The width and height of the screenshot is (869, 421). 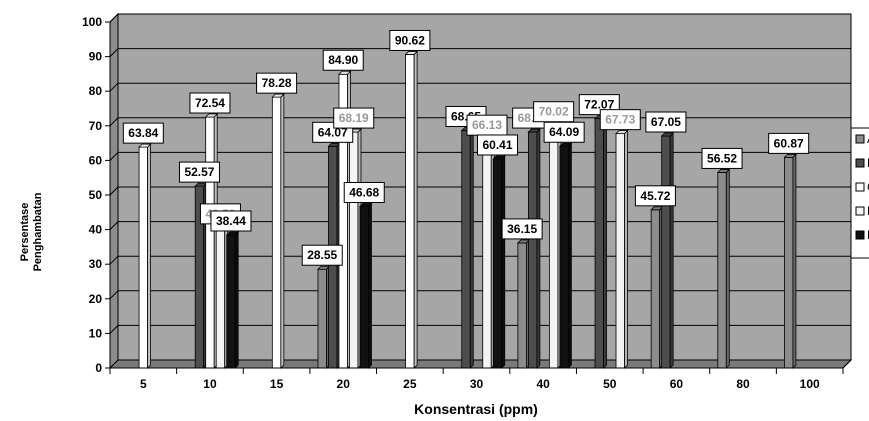 What do you see at coordinates (477, 384) in the screenshot?
I see `x-tick-label: 30` at bounding box center [477, 384].